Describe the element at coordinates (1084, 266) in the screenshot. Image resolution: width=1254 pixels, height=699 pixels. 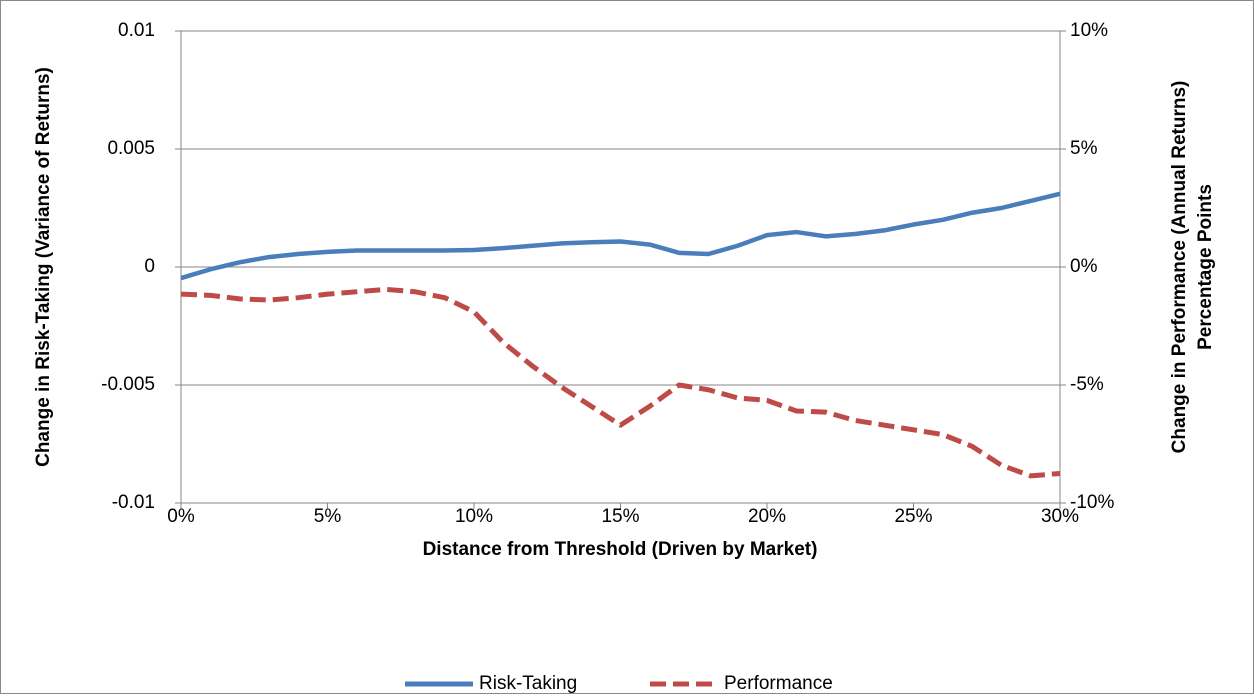
I see `y2-tick-label: 0%` at that location.